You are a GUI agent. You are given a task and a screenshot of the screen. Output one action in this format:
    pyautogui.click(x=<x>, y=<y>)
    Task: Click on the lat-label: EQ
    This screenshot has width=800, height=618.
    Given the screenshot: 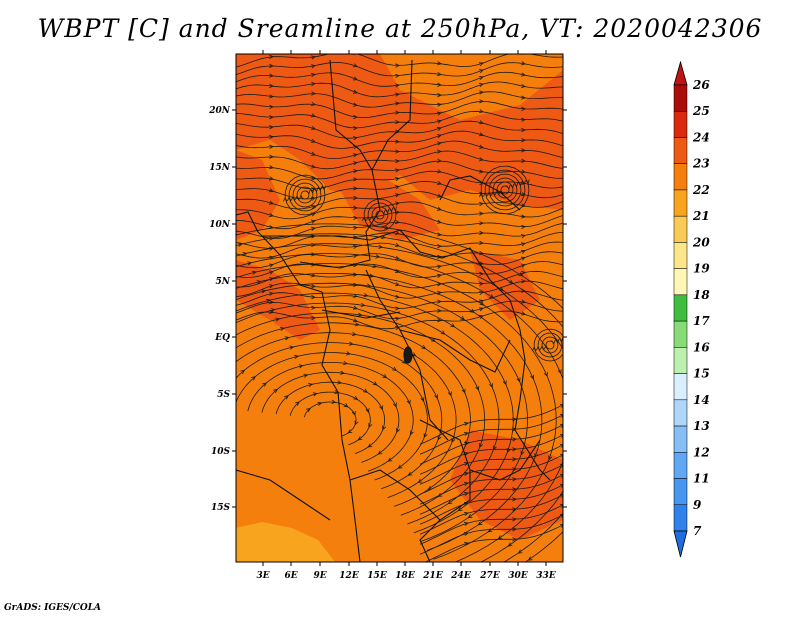 What is the action you would take?
    pyautogui.click(x=222, y=338)
    